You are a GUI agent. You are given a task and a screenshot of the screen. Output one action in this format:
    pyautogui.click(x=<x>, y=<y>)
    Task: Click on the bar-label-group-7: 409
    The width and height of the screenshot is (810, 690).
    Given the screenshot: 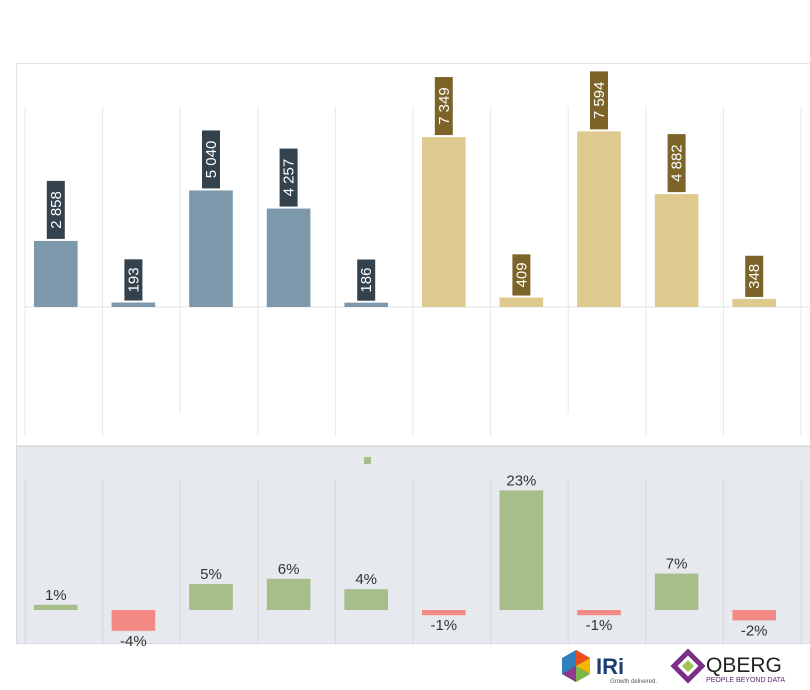 What is the action you would take?
    pyautogui.click(x=521, y=275)
    